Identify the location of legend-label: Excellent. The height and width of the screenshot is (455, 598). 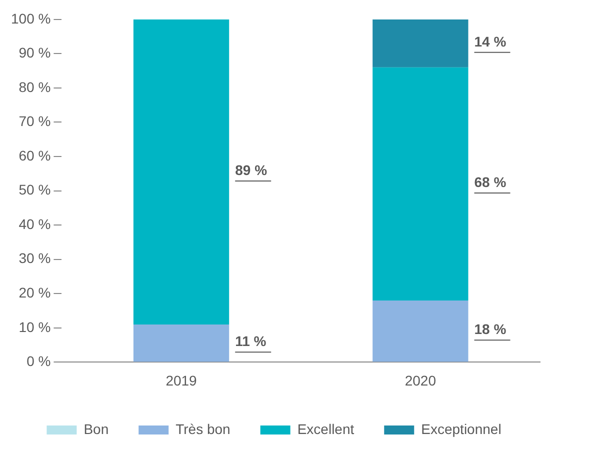
(325, 428).